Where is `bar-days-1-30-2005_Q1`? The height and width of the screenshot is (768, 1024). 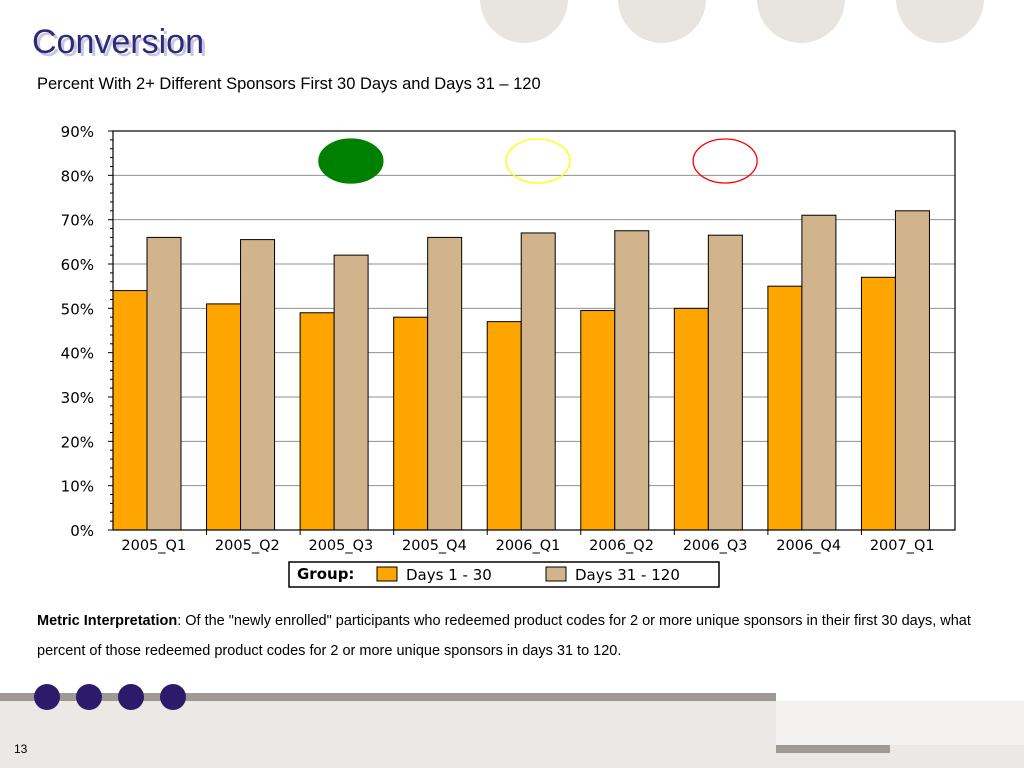 bar-days-1-30-2005_Q1 is located at coordinates (130, 410).